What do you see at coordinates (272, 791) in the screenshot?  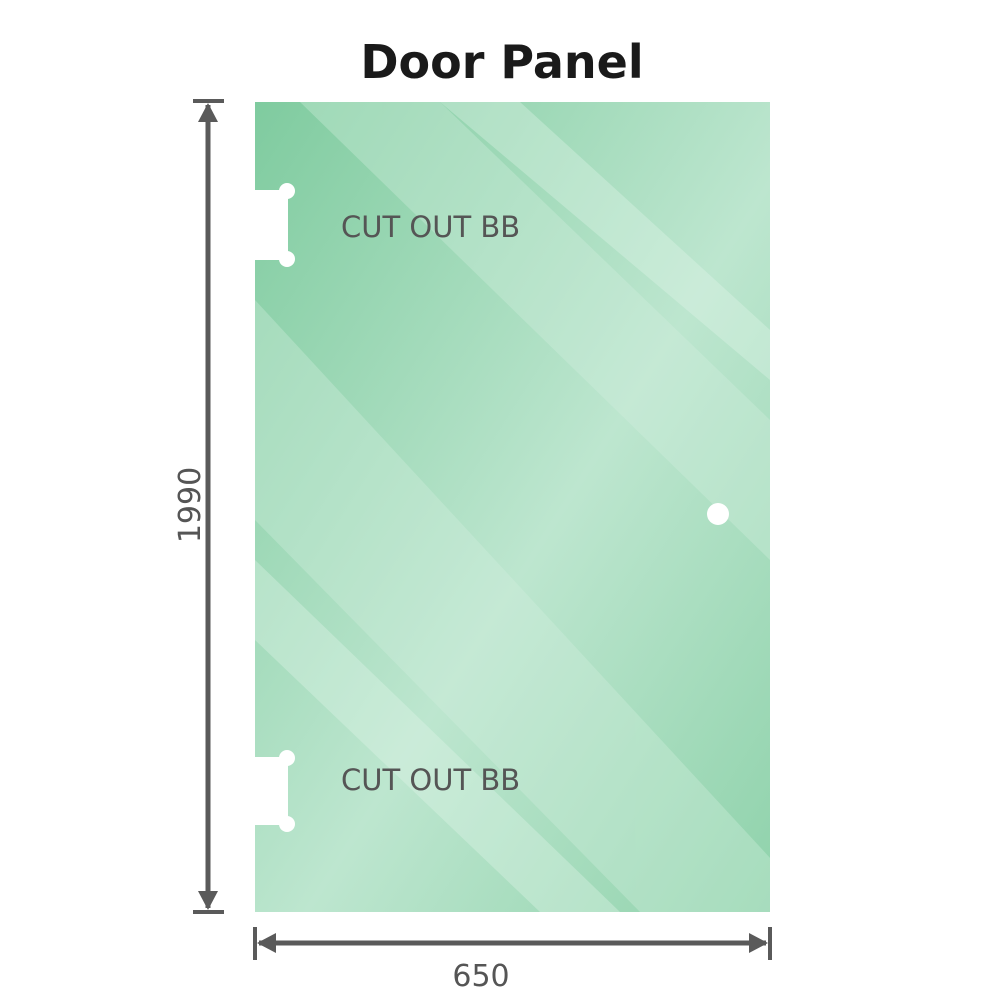 I see `cutout-bottom` at bounding box center [272, 791].